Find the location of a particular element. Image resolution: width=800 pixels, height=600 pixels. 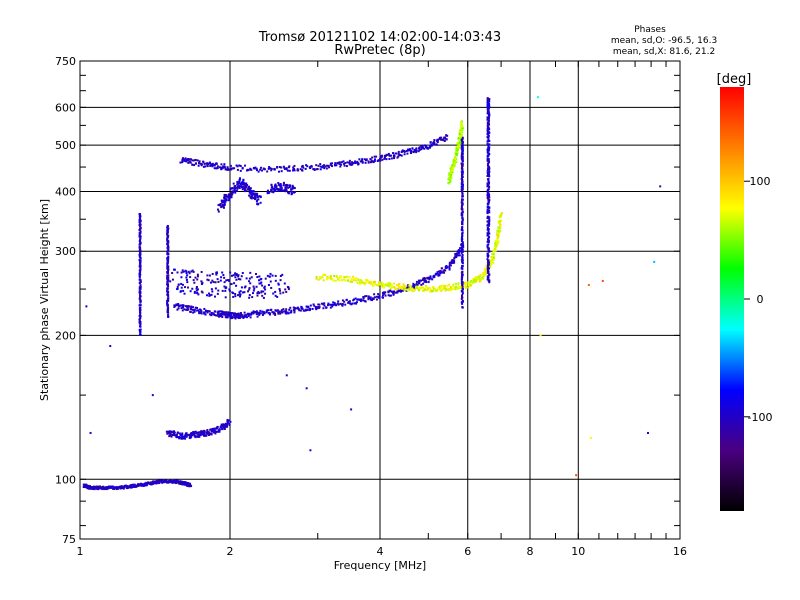

y-tick-label: 200 is located at coordinates (65, 335).